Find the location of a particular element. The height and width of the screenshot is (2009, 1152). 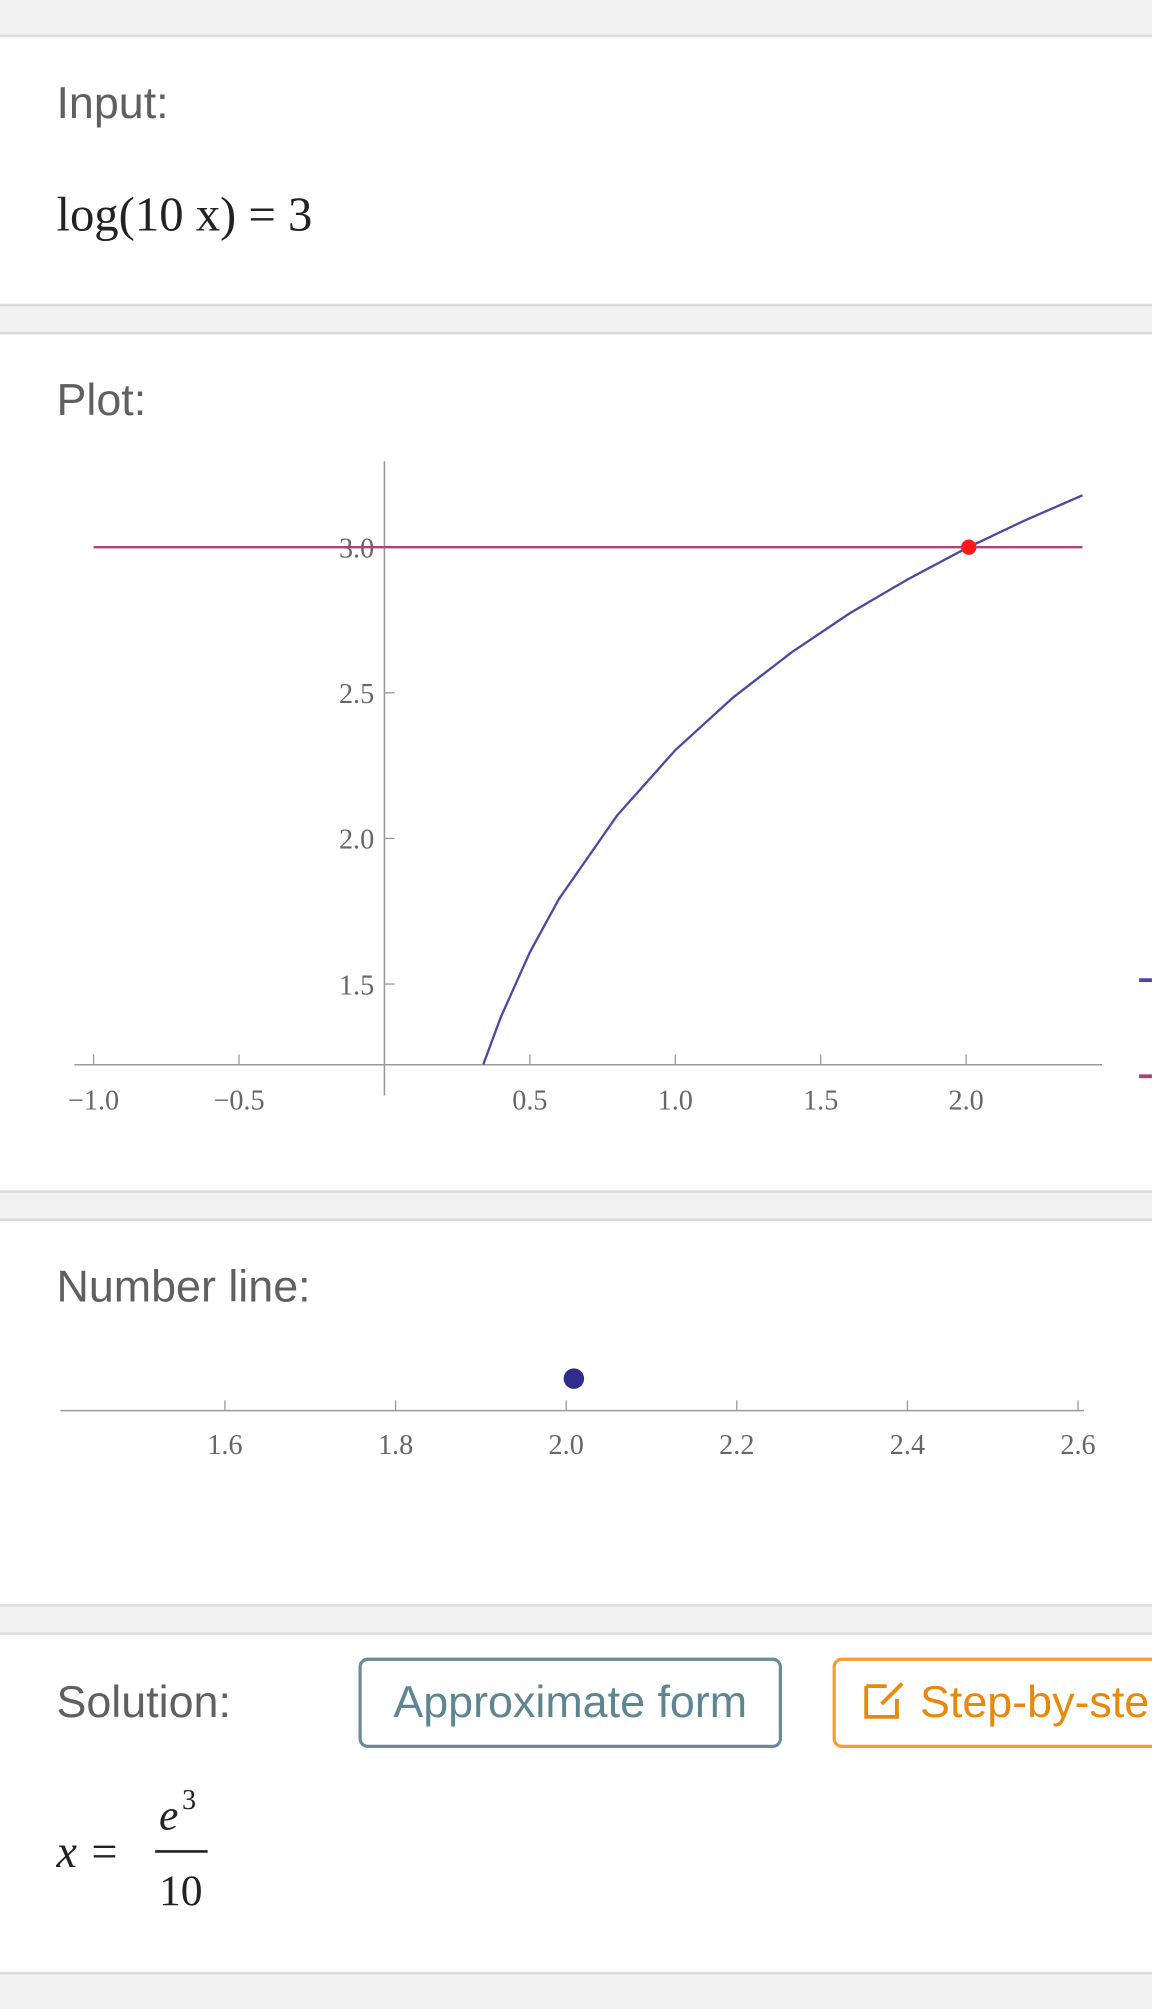

solution-numerator: e is located at coordinates (168, 1816).